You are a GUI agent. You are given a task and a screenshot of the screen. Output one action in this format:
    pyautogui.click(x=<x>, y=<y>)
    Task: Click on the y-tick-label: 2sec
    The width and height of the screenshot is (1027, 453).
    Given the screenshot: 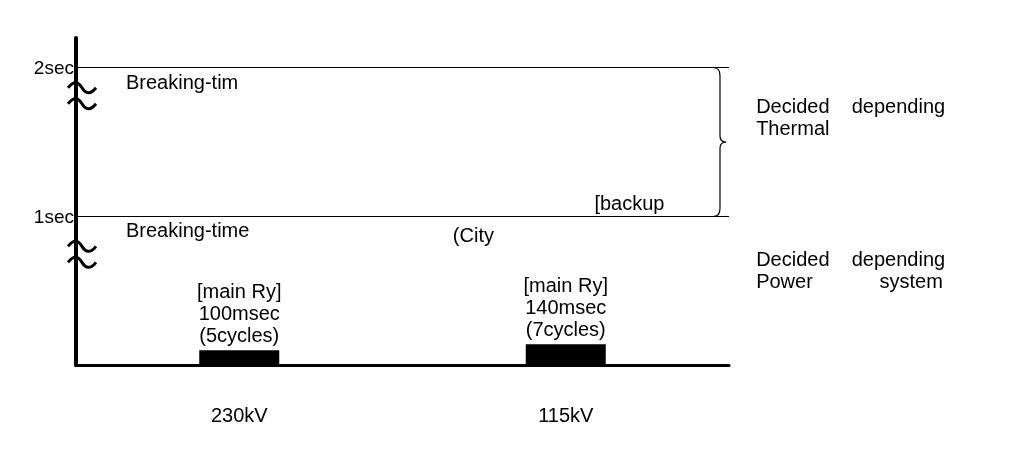 What is the action you would take?
    pyautogui.click(x=53, y=68)
    